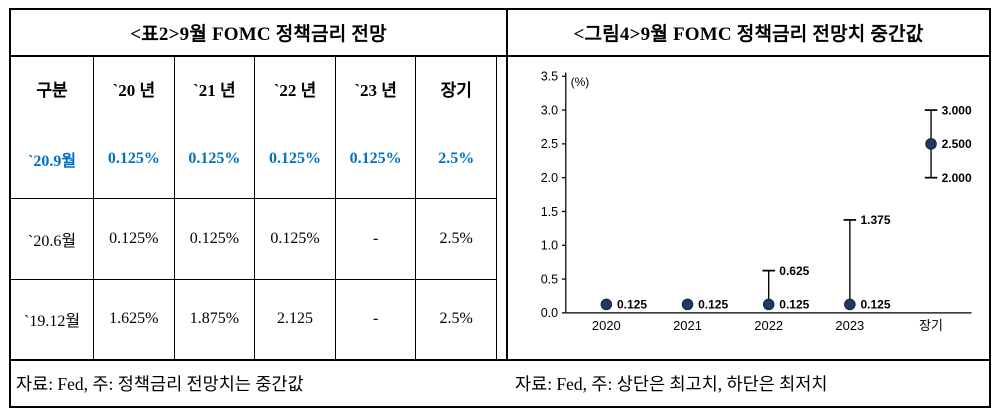 This screenshot has width=1000, height=416. Describe the element at coordinates (794, 271) in the screenshot. I see `svg-text: 0.625` at that location.